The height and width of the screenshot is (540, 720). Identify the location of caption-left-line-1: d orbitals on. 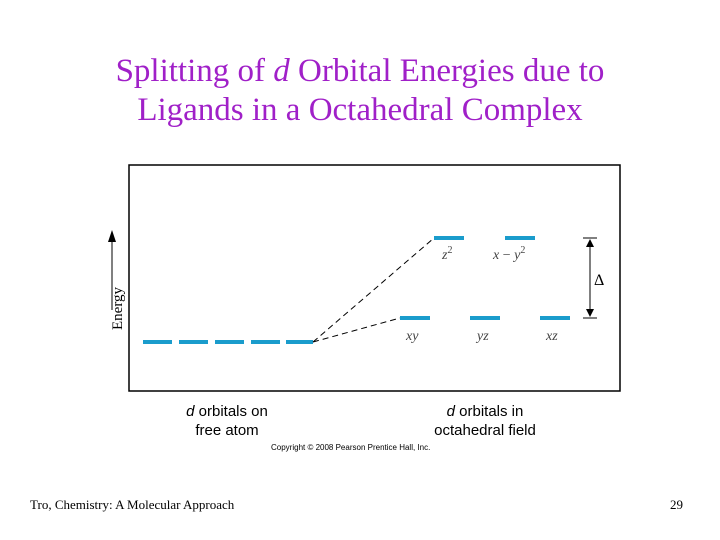
(227, 411).